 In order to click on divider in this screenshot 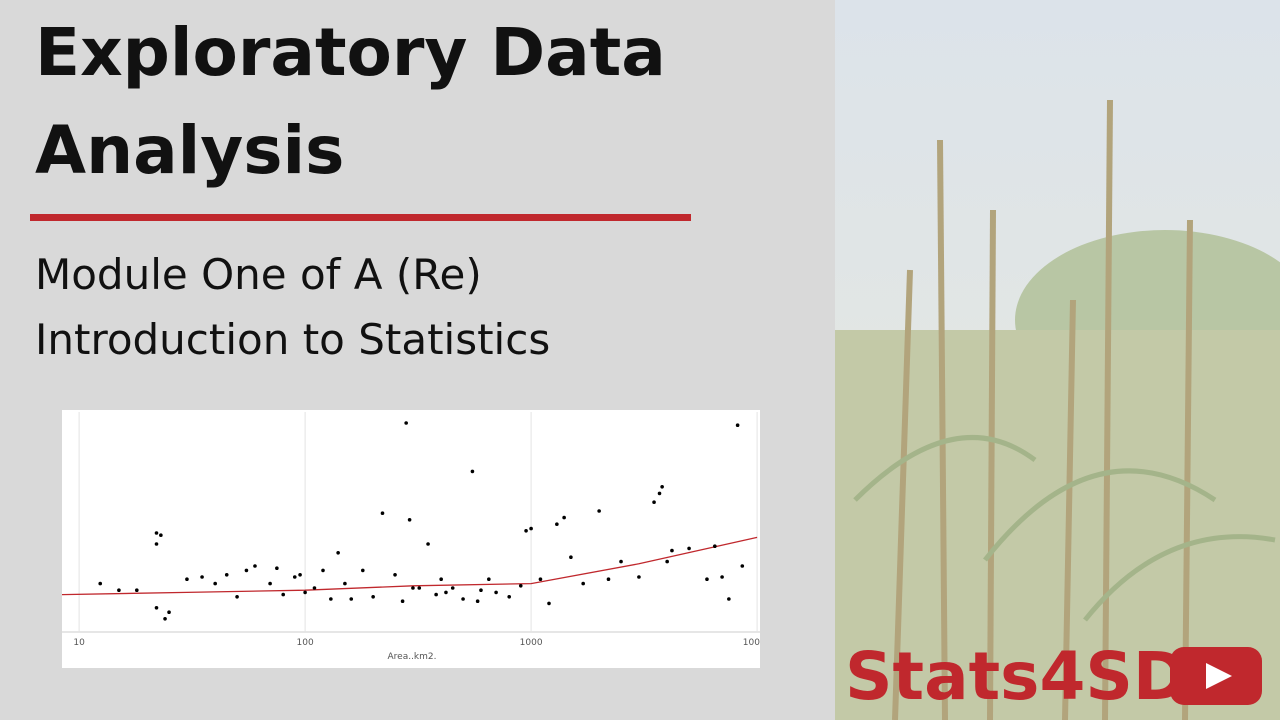, I will do `click(360, 217)`.